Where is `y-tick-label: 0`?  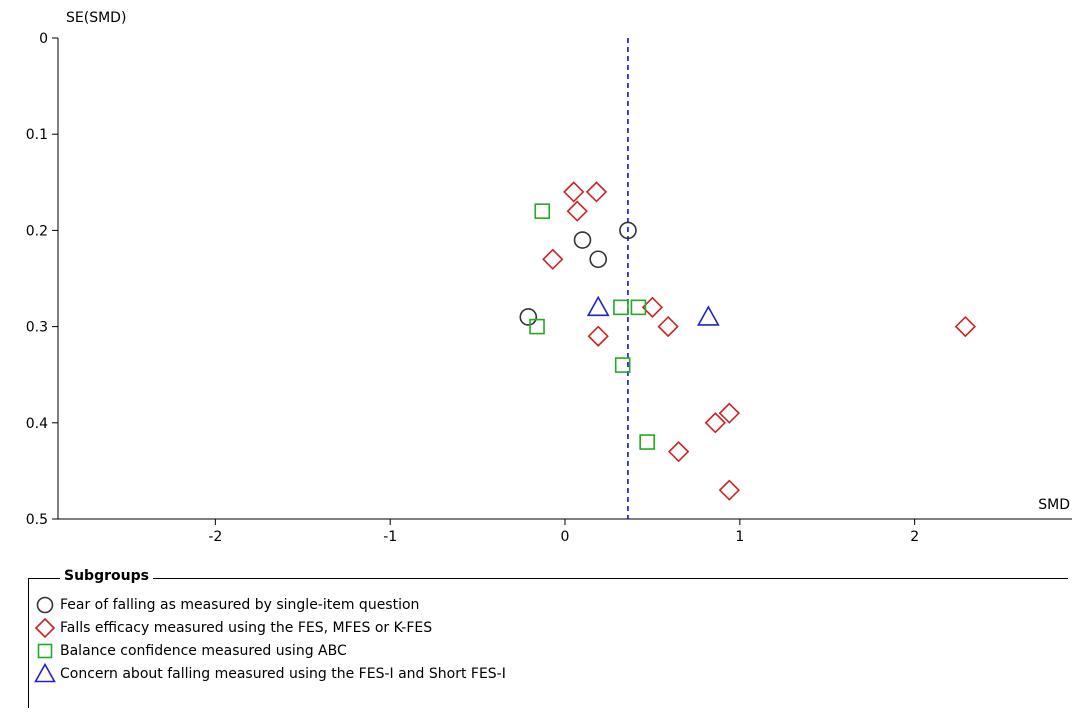 y-tick-label: 0 is located at coordinates (43, 39).